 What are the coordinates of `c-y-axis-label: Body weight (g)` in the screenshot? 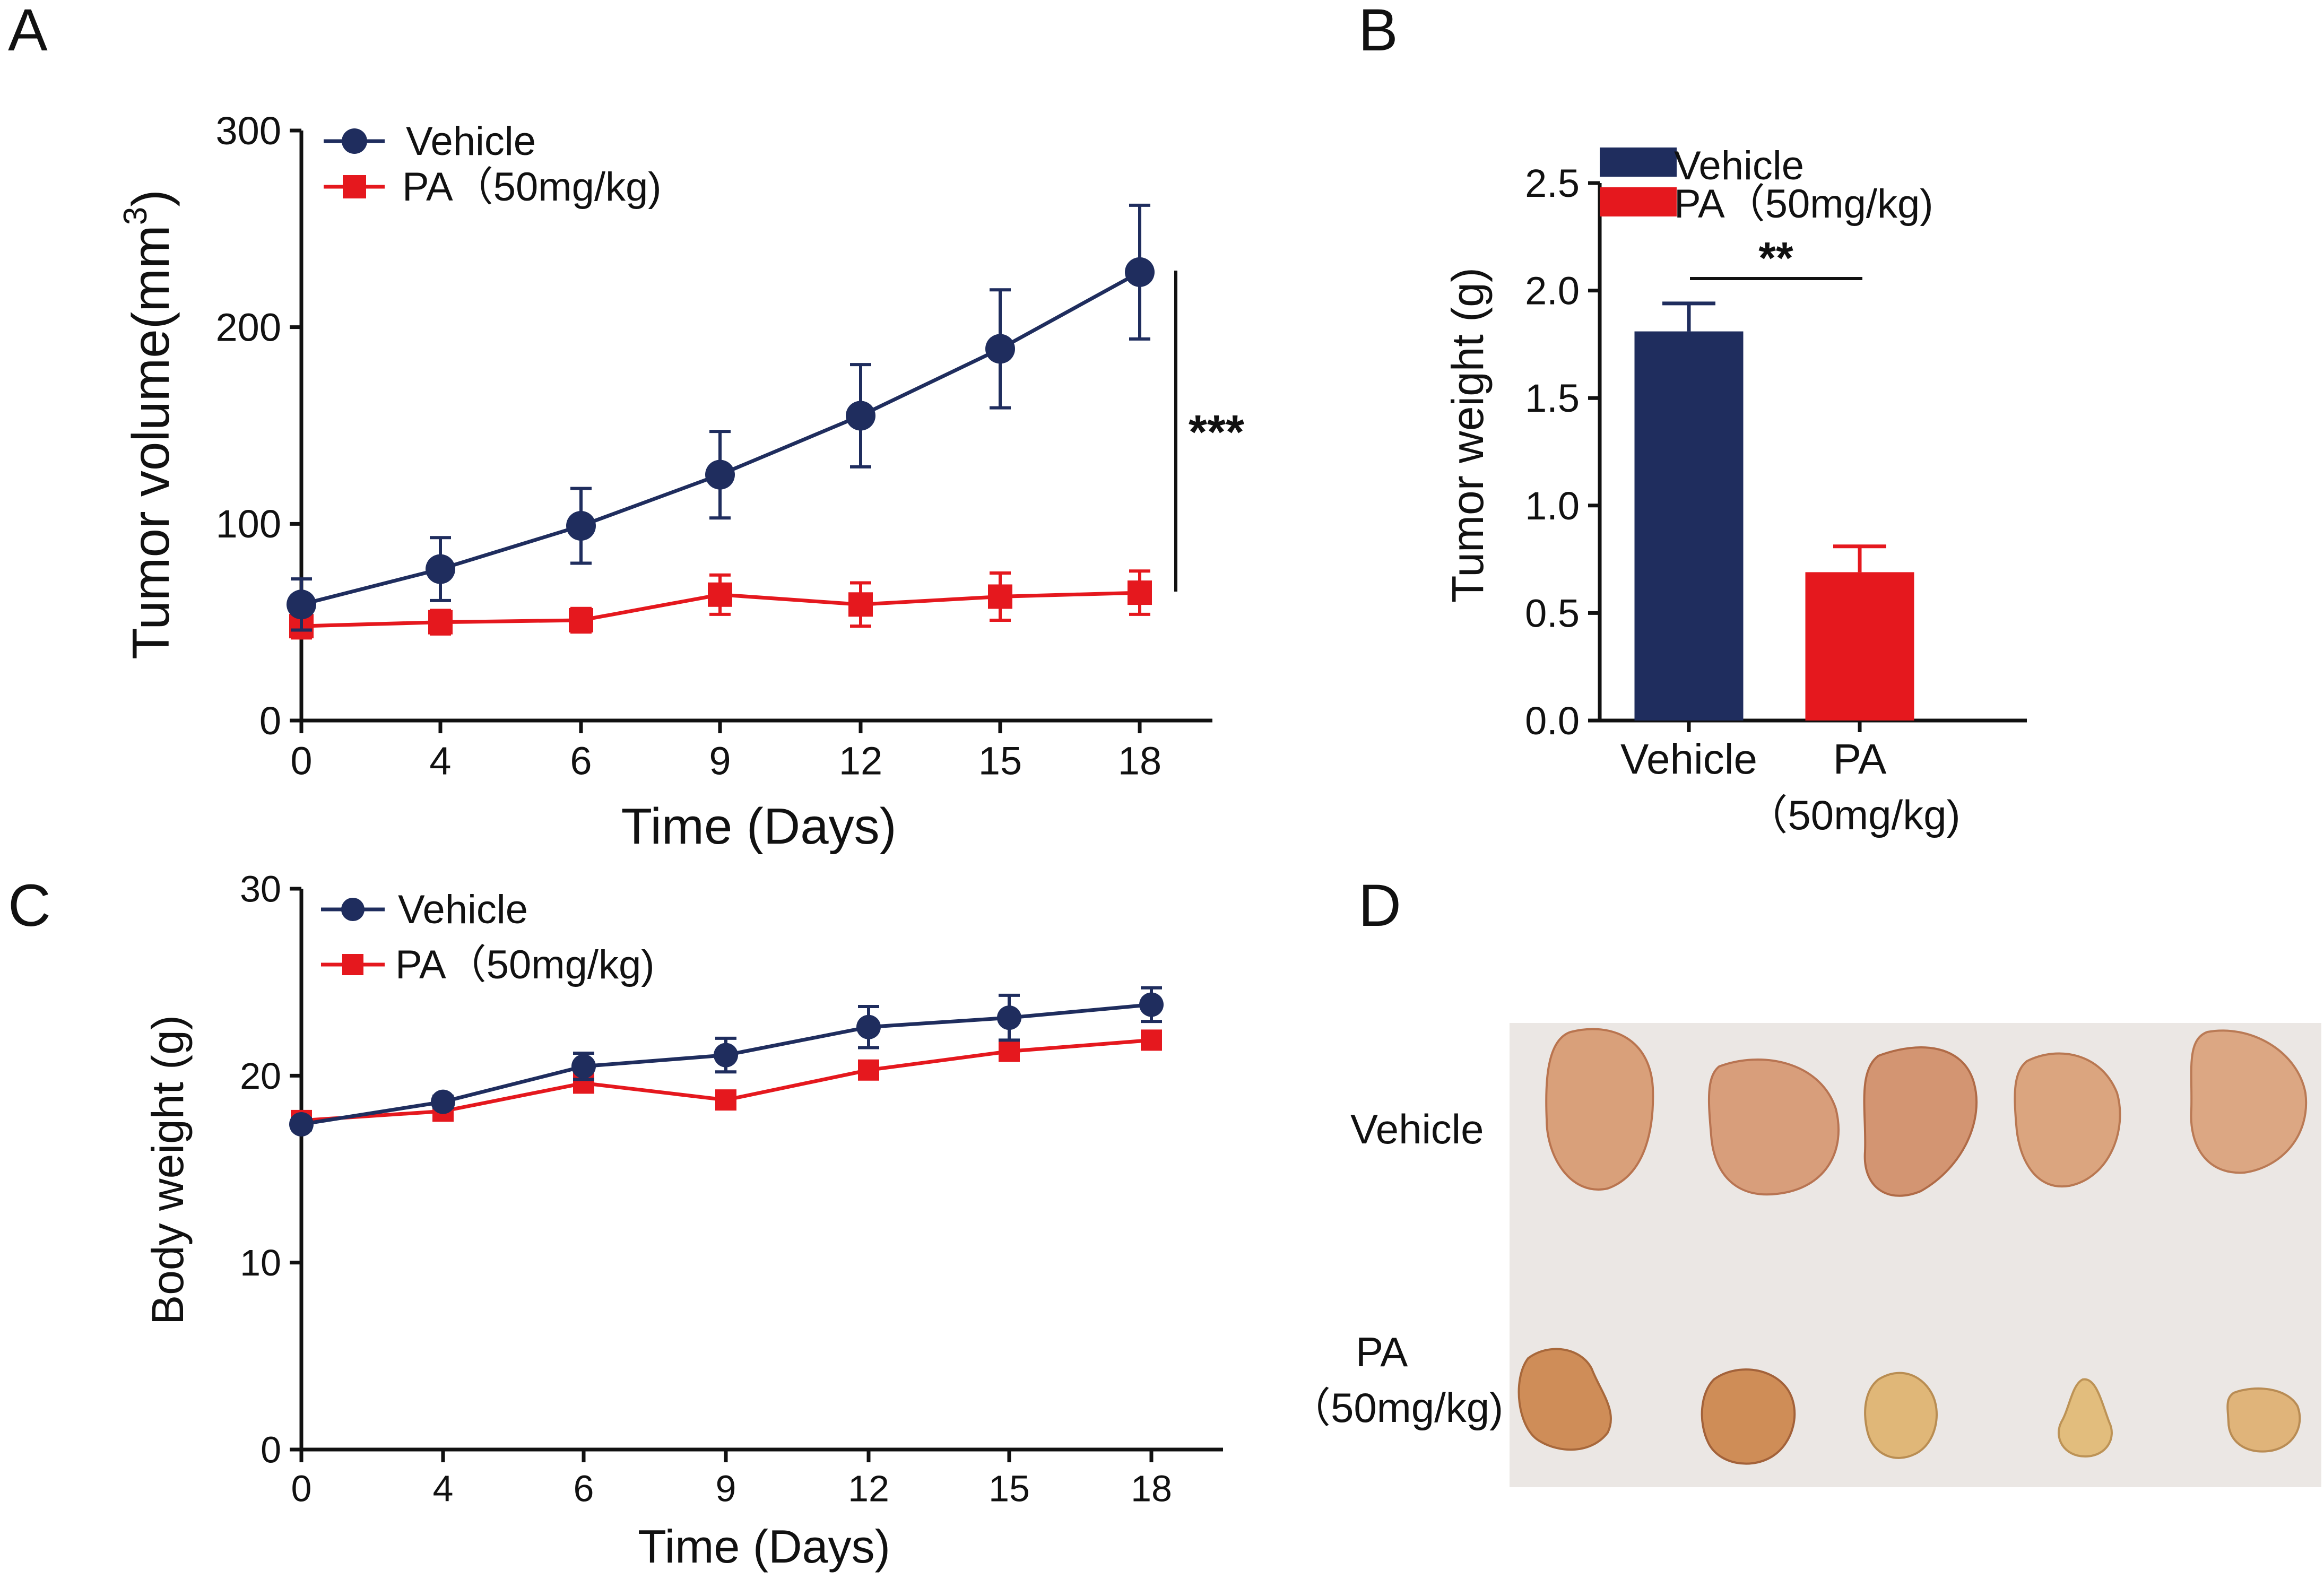 It's located at (168, 1170).